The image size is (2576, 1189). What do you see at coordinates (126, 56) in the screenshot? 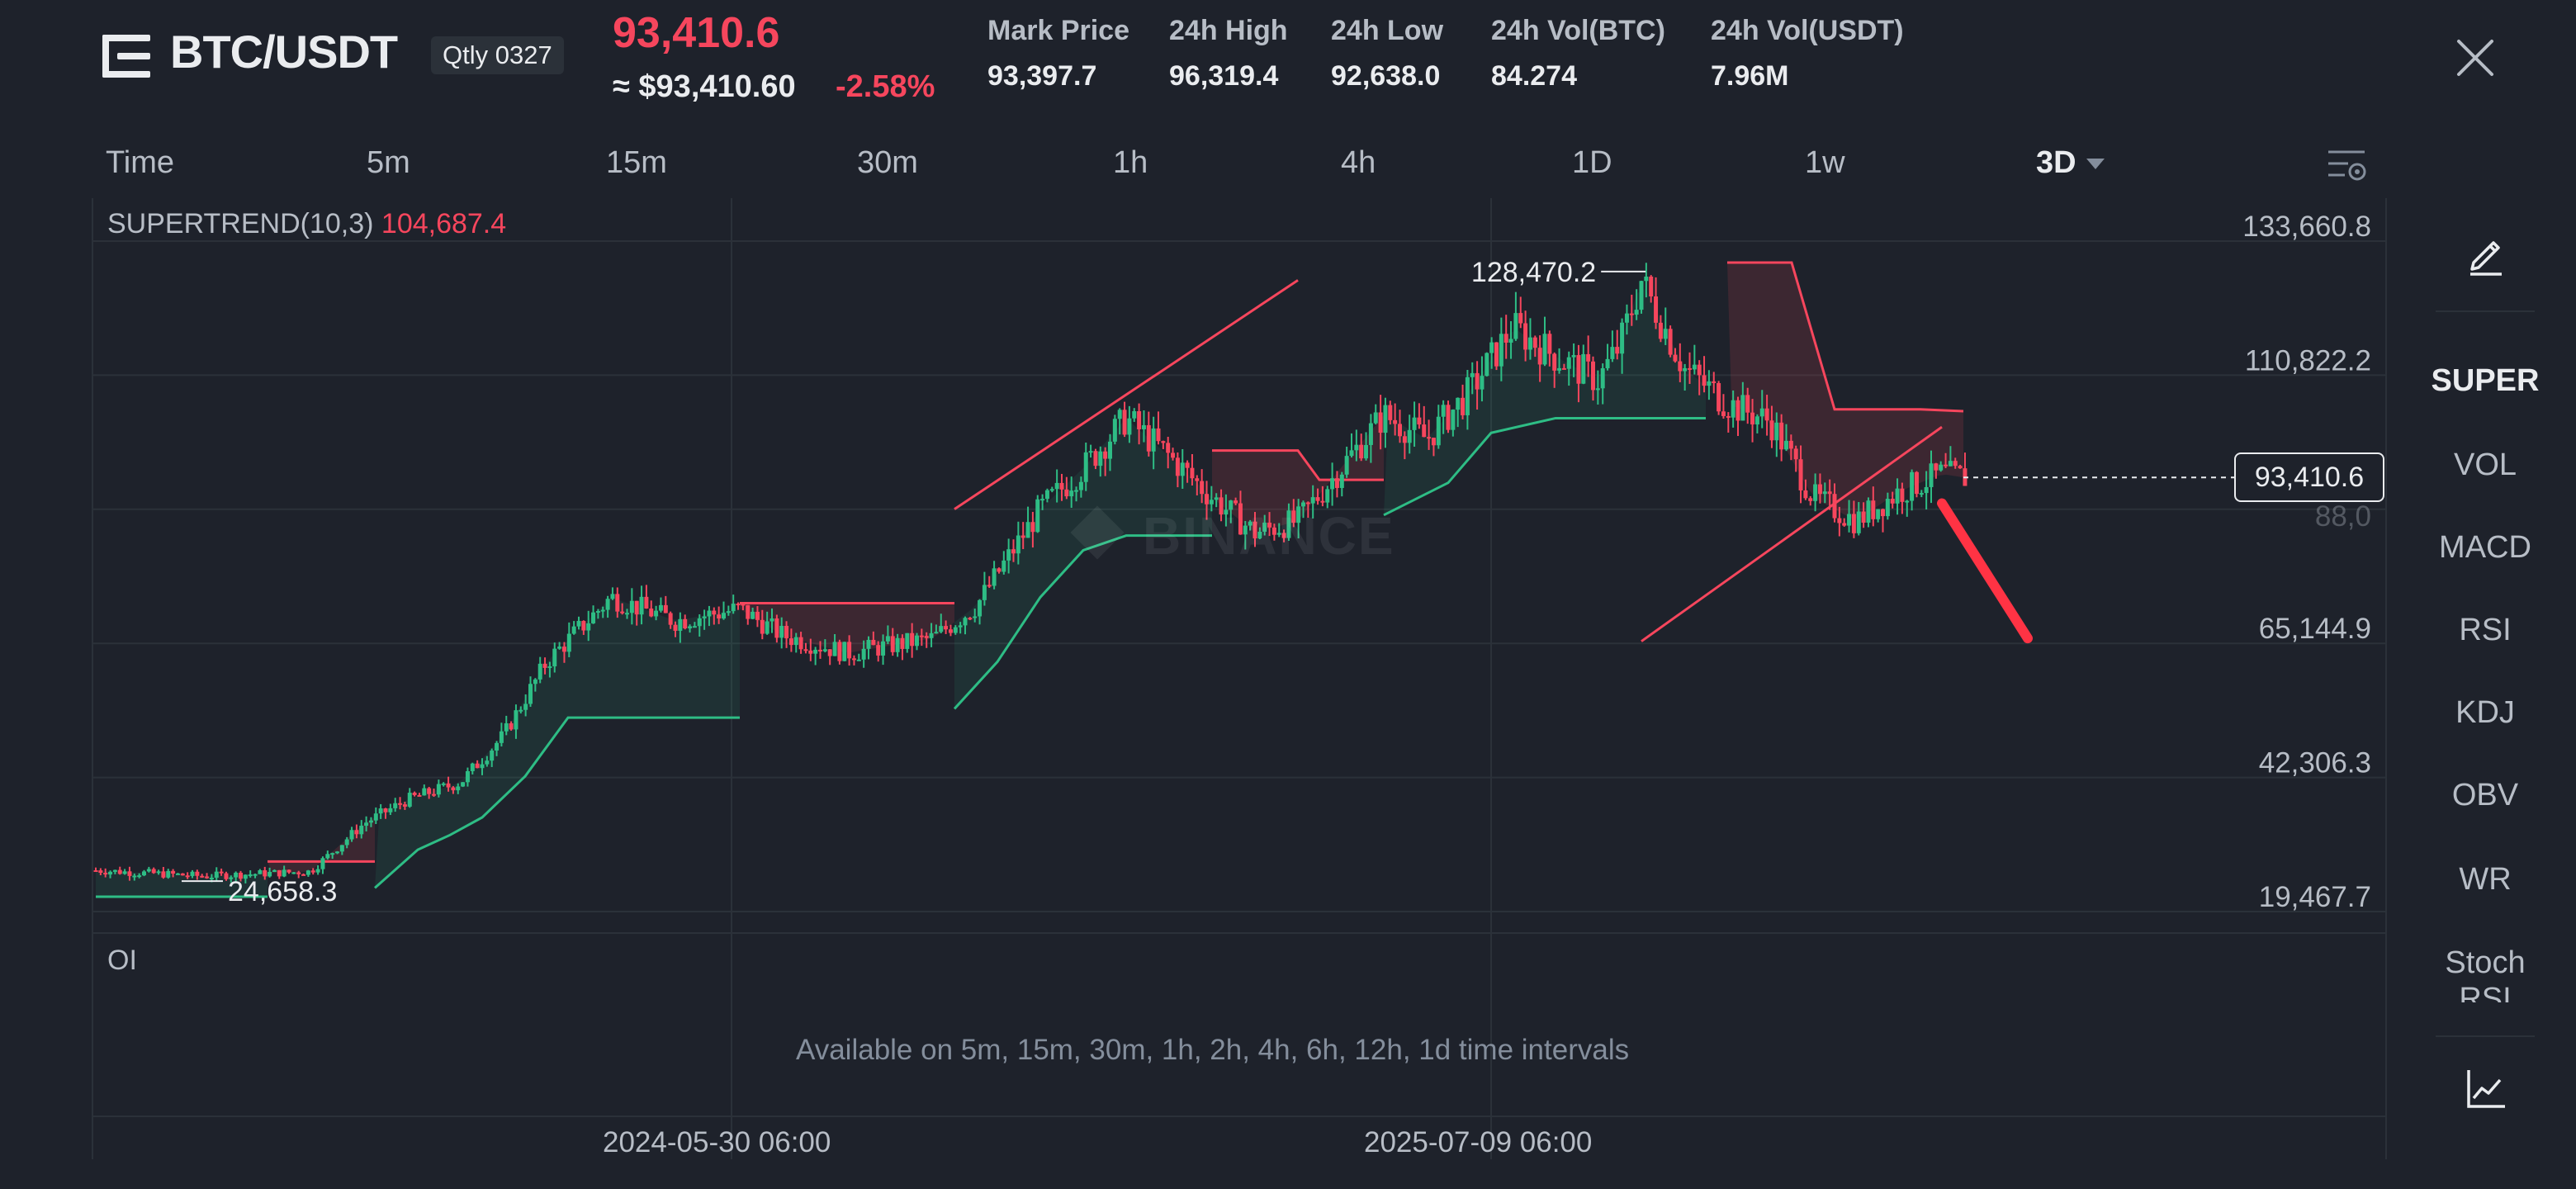
I see `menu-icon` at bounding box center [126, 56].